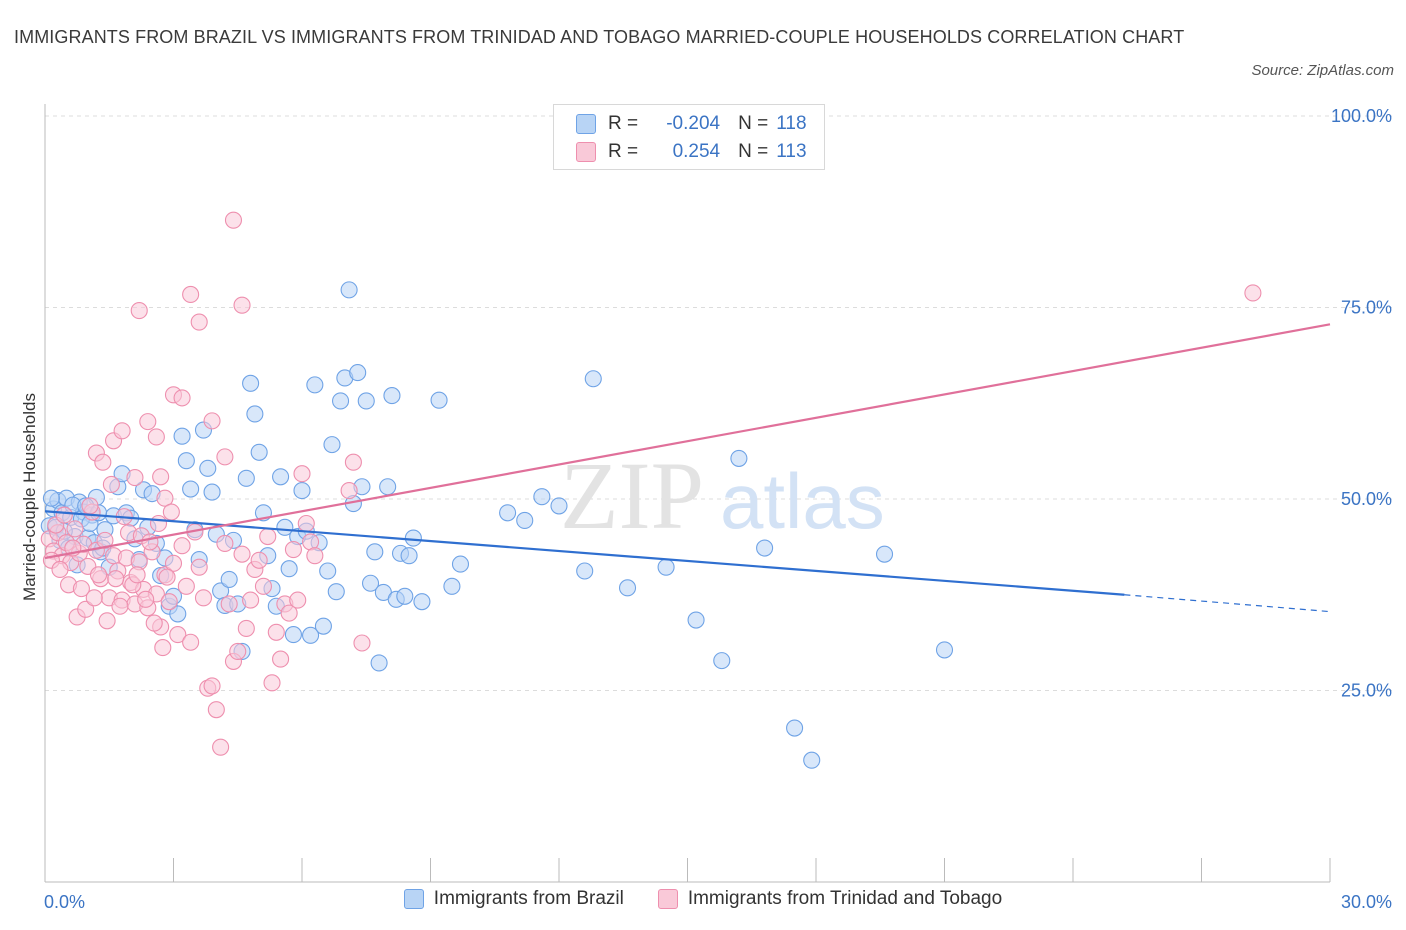 The height and width of the screenshot is (930, 1406). What do you see at coordinates (586, 124) in the screenshot?
I see `stats-swatch-brazil` at bounding box center [586, 124].